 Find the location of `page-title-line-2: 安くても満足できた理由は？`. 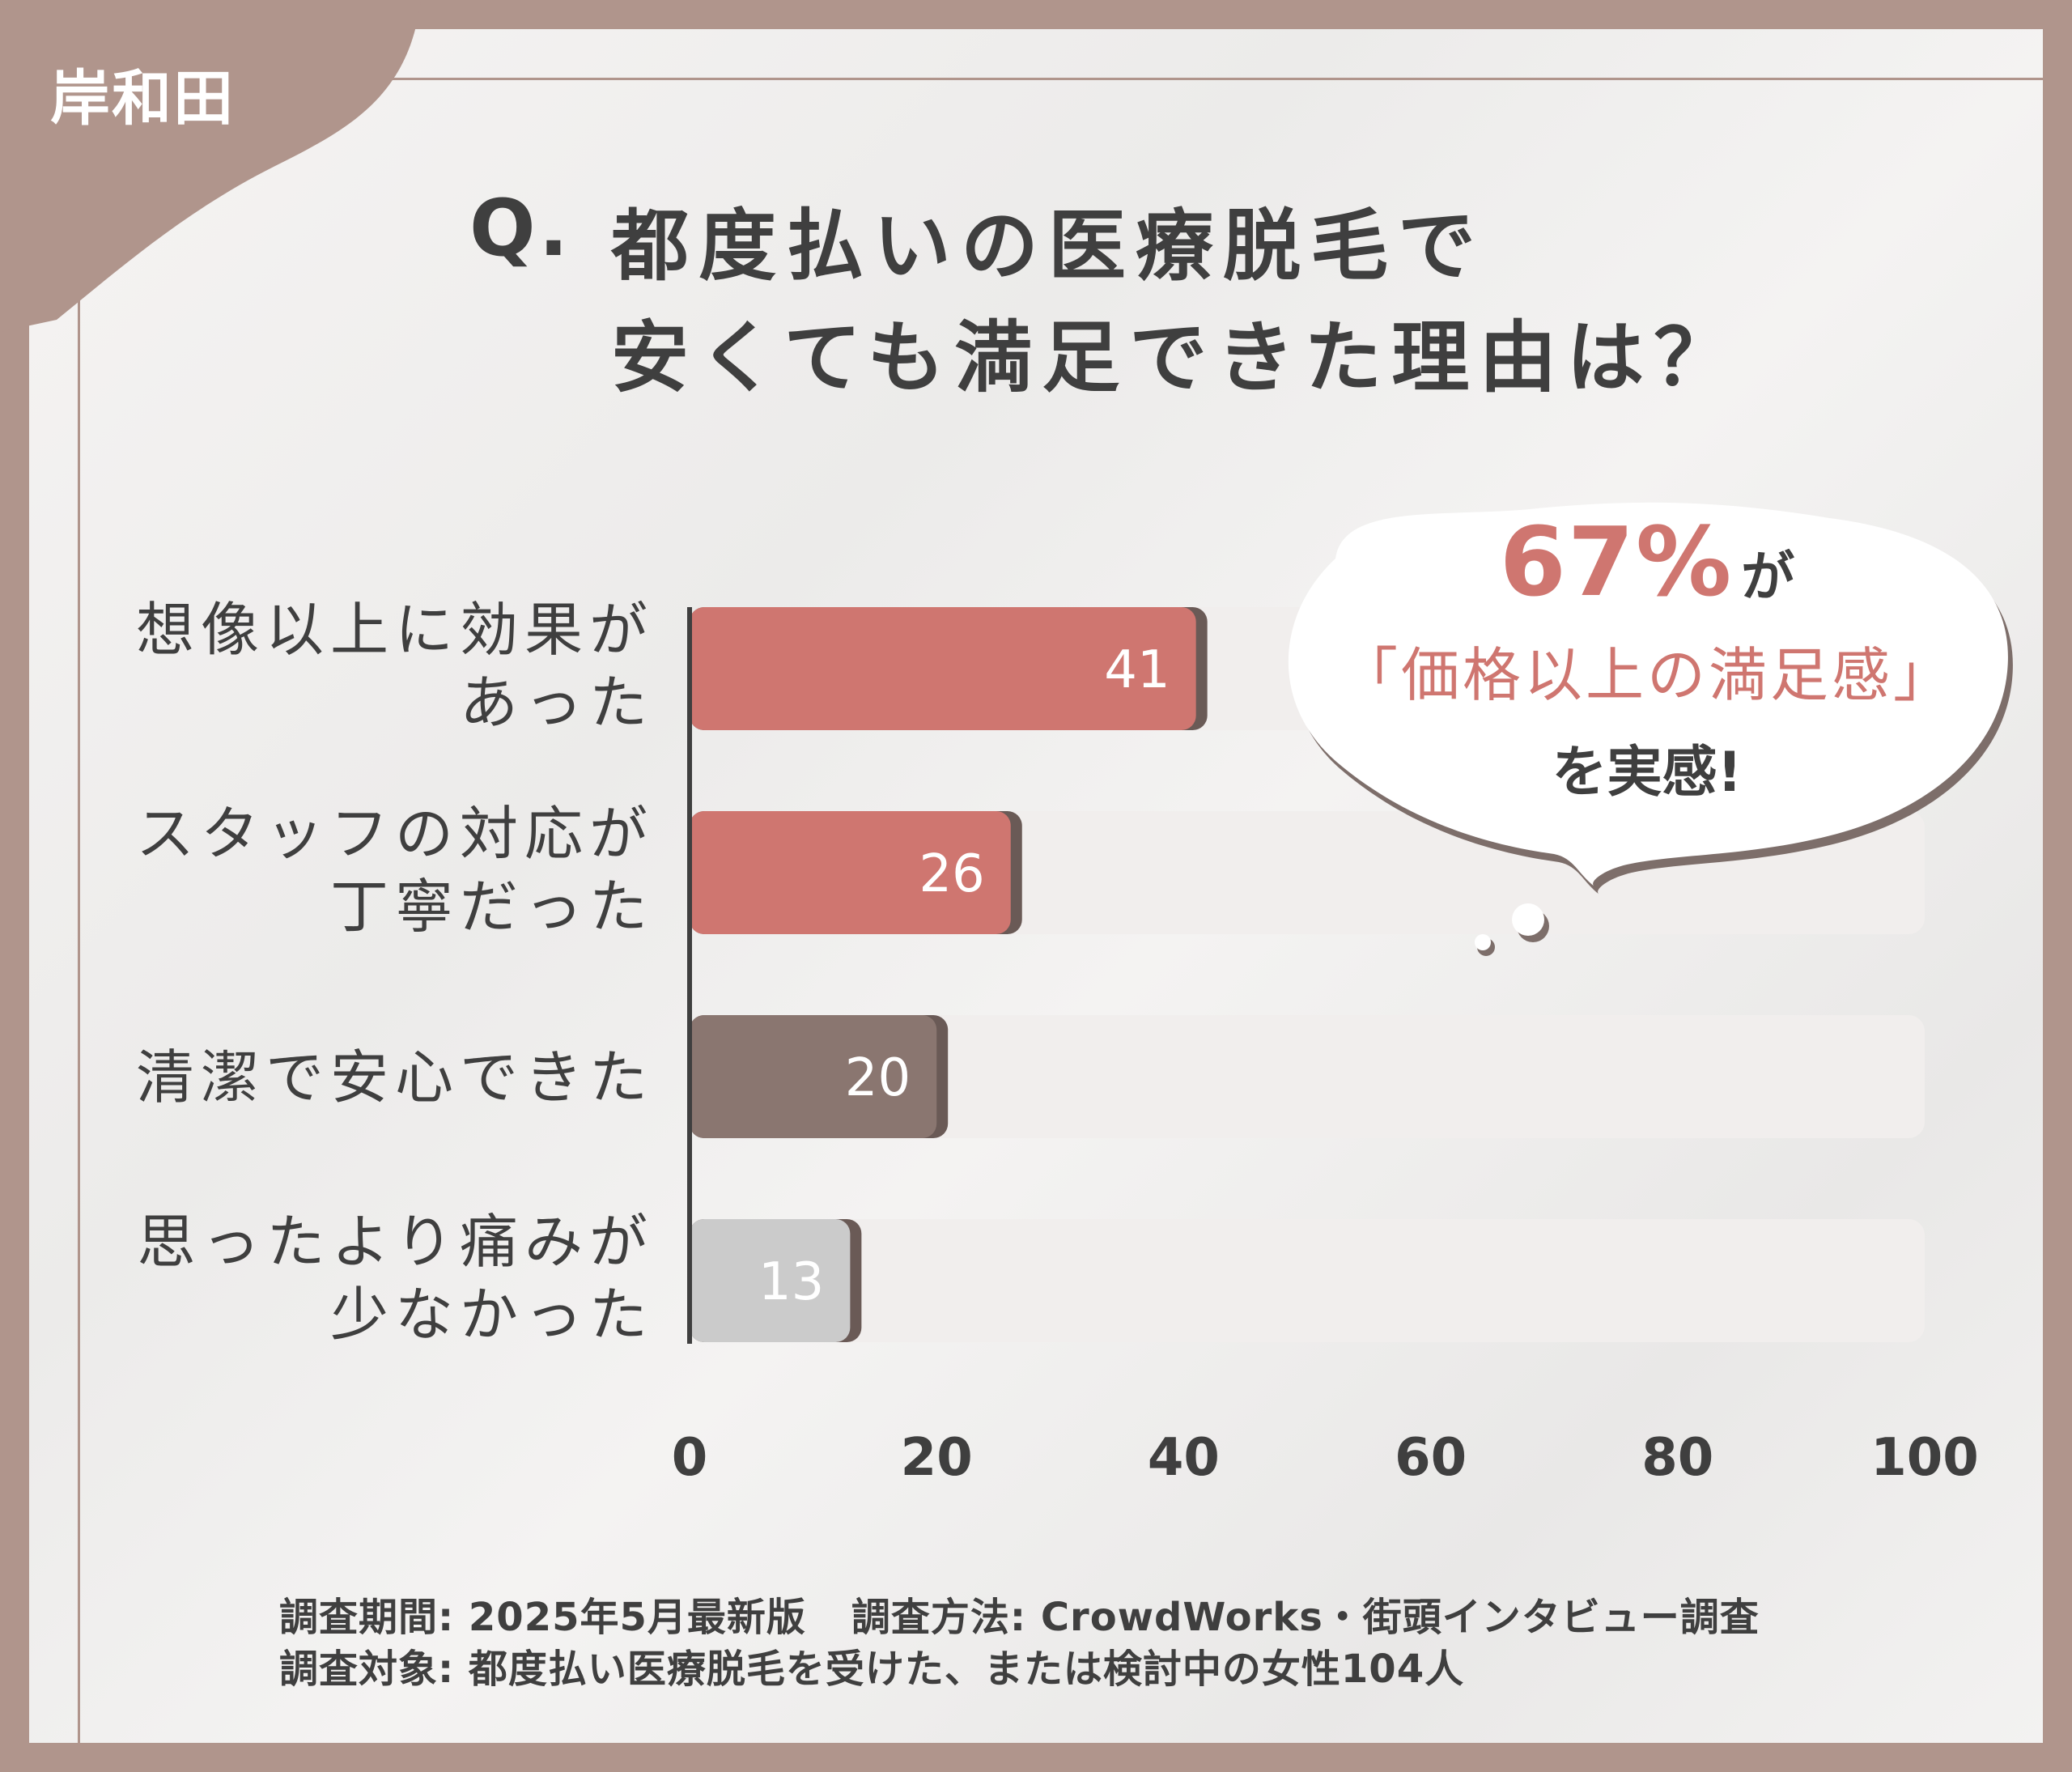

page-title-line-2: 安くても満足できた理由は？ is located at coordinates (1176, 357).